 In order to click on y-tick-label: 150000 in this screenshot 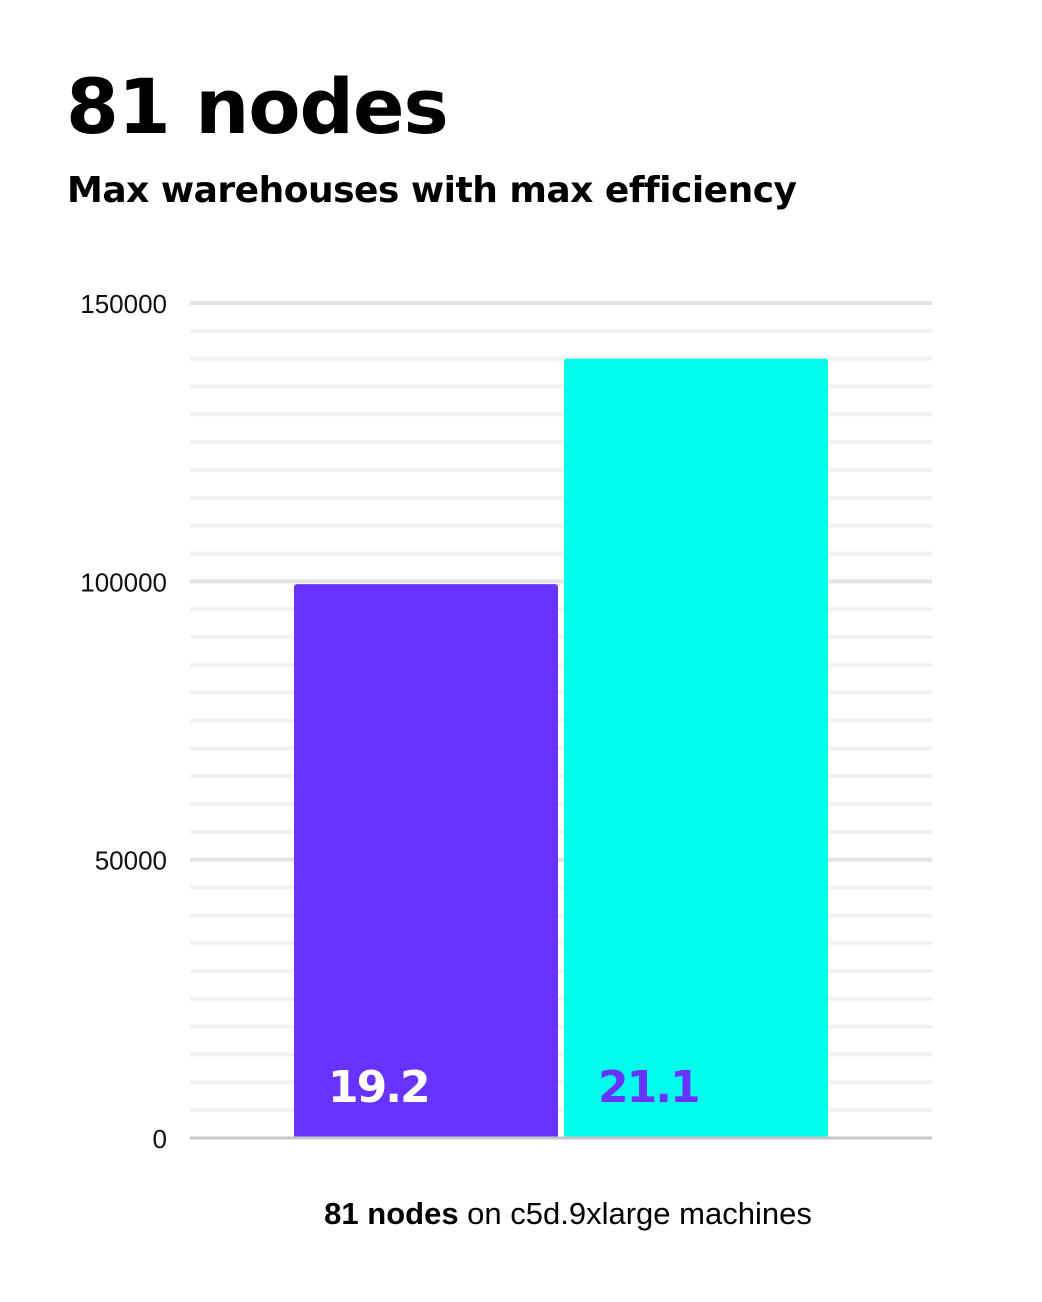, I will do `click(123, 304)`.